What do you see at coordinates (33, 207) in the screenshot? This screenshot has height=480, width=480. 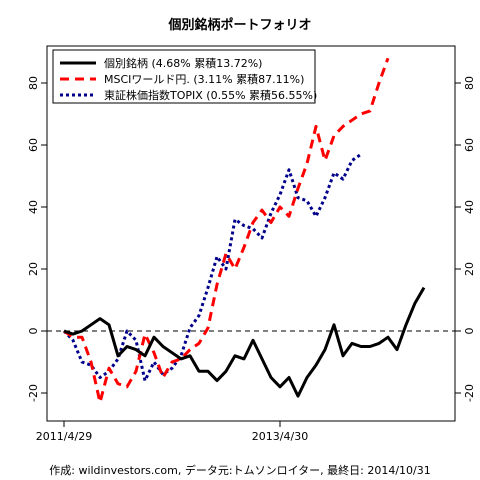 I see `y-tick-label-left: 40` at bounding box center [33, 207].